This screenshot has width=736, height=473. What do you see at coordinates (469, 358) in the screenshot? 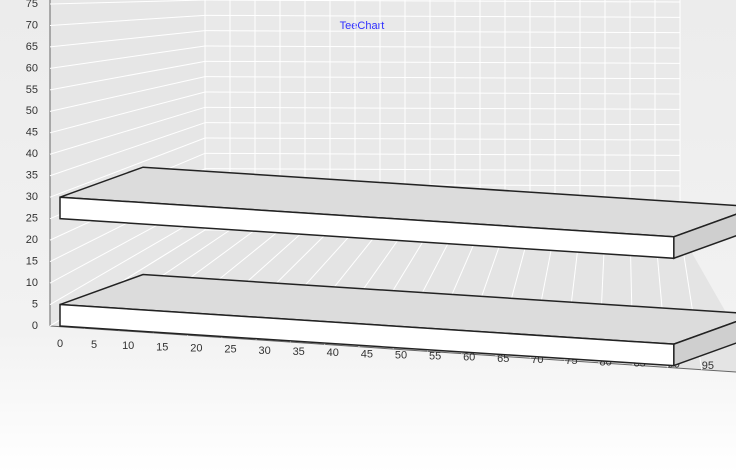
I see `x-tick-label: 60` at bounding box center [469, 358].